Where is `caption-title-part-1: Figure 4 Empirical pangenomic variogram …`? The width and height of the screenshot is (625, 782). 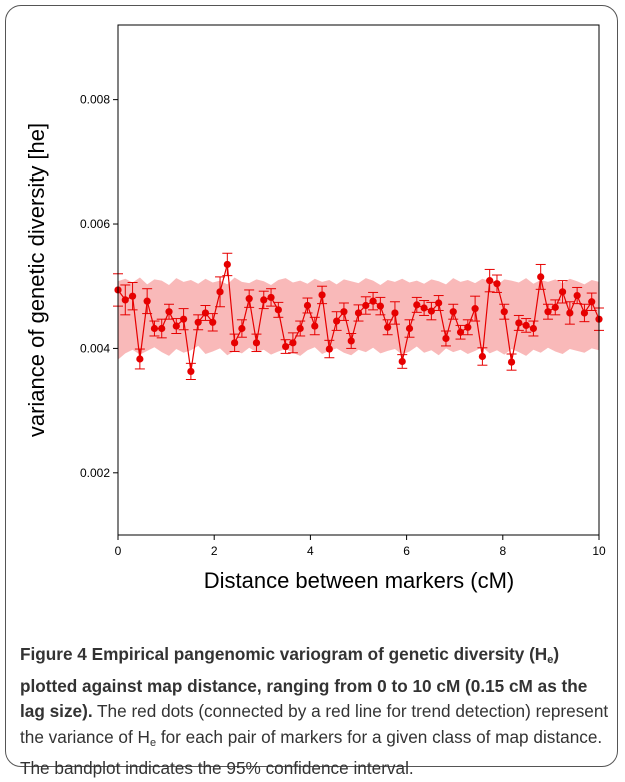
caption-title-part-1: Figure 4 Empirical pangenomic variogram … is located at coordinates (284, 654).